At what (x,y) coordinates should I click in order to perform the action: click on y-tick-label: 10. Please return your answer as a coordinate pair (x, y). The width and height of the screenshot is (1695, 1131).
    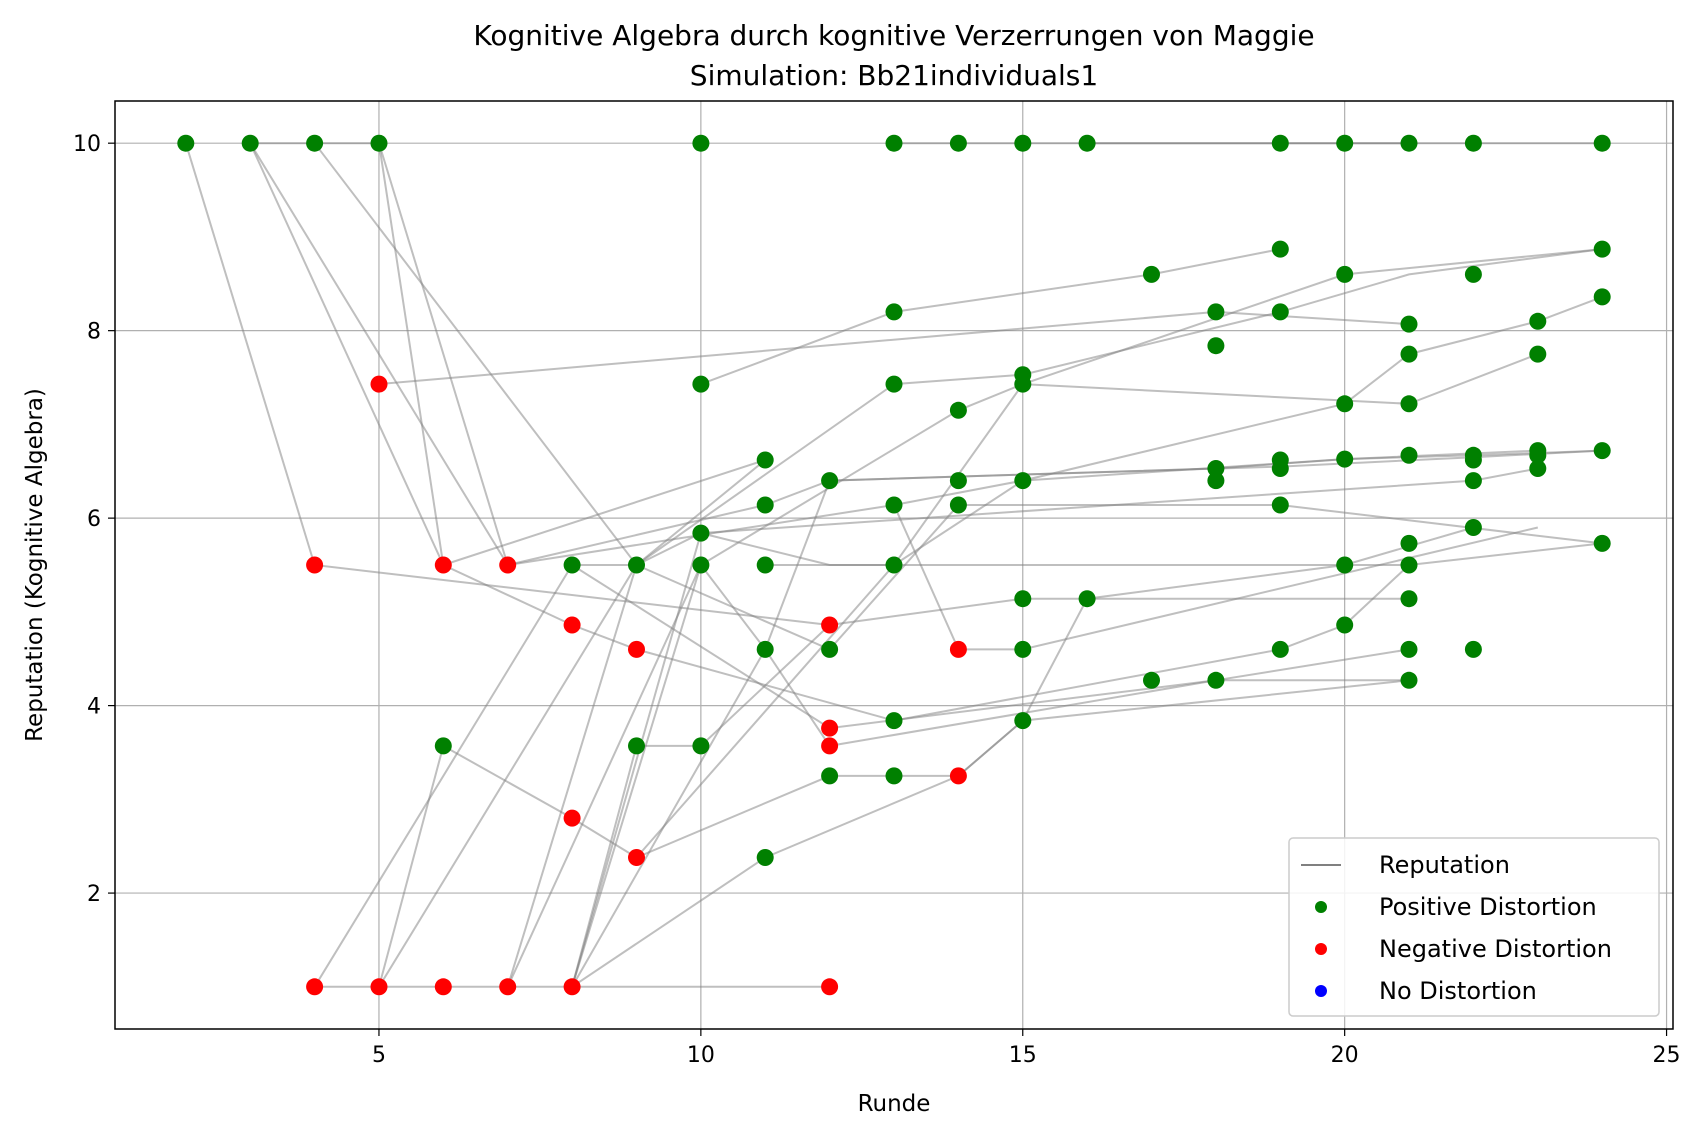
    Looking at the image, I should click on (87, 144).